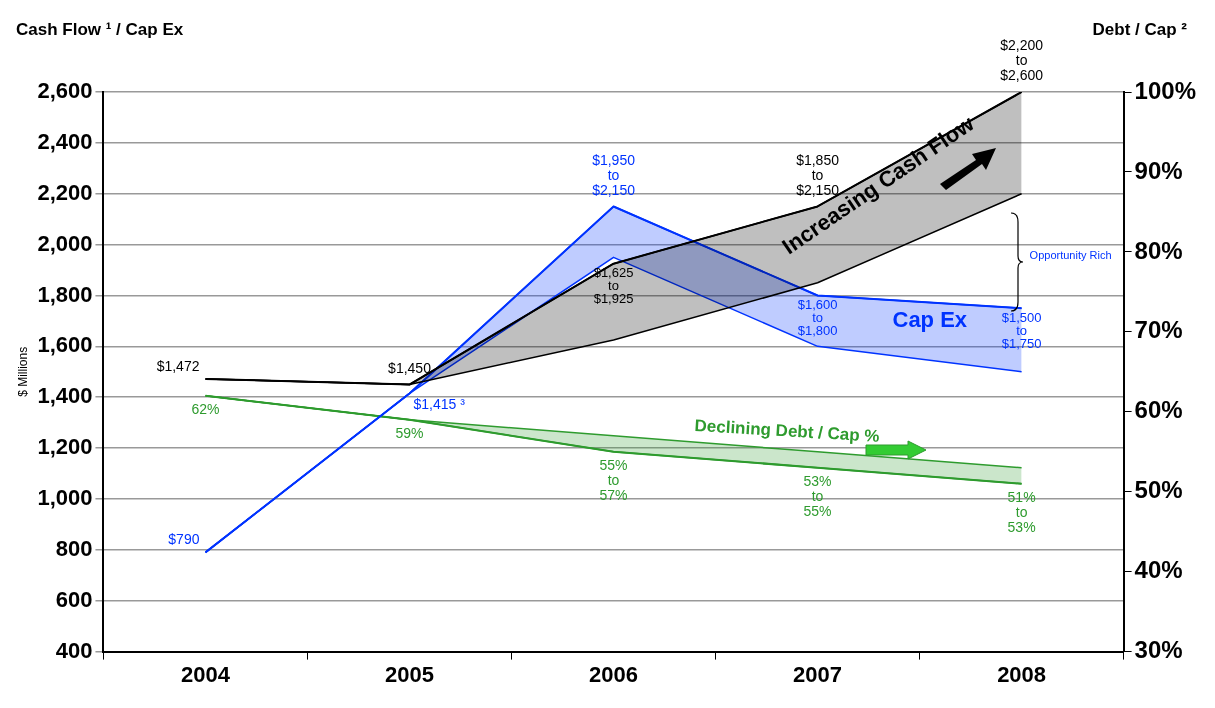 This screenshot has height=708, width=1215. I want to click on y2-tick-label: 50%, so click(1158, 490).